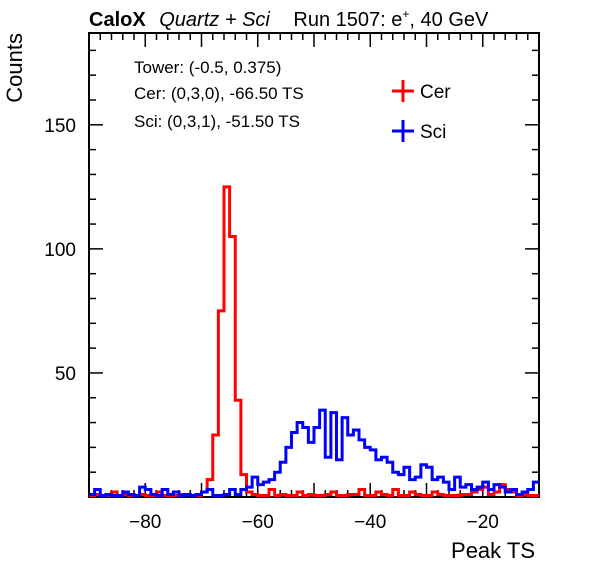 The image size is (596, 572). What do you see at coordinates (405, 14) in the screenshot?
I see `run-superscript: +` at bounding box center [405, 14].